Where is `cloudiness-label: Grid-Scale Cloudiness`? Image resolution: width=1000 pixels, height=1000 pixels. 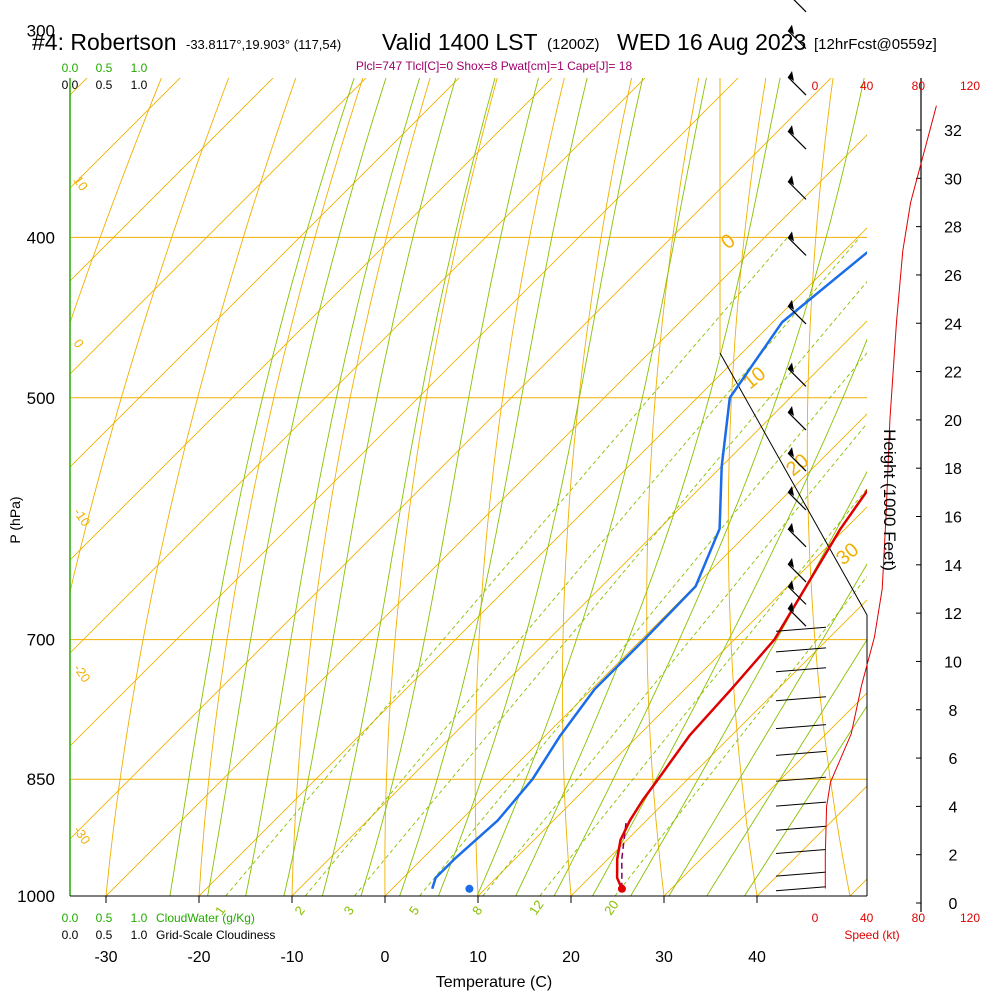
cloudiness-label: Grid-Scale Cloudiness is located at coordinates (215, 935).